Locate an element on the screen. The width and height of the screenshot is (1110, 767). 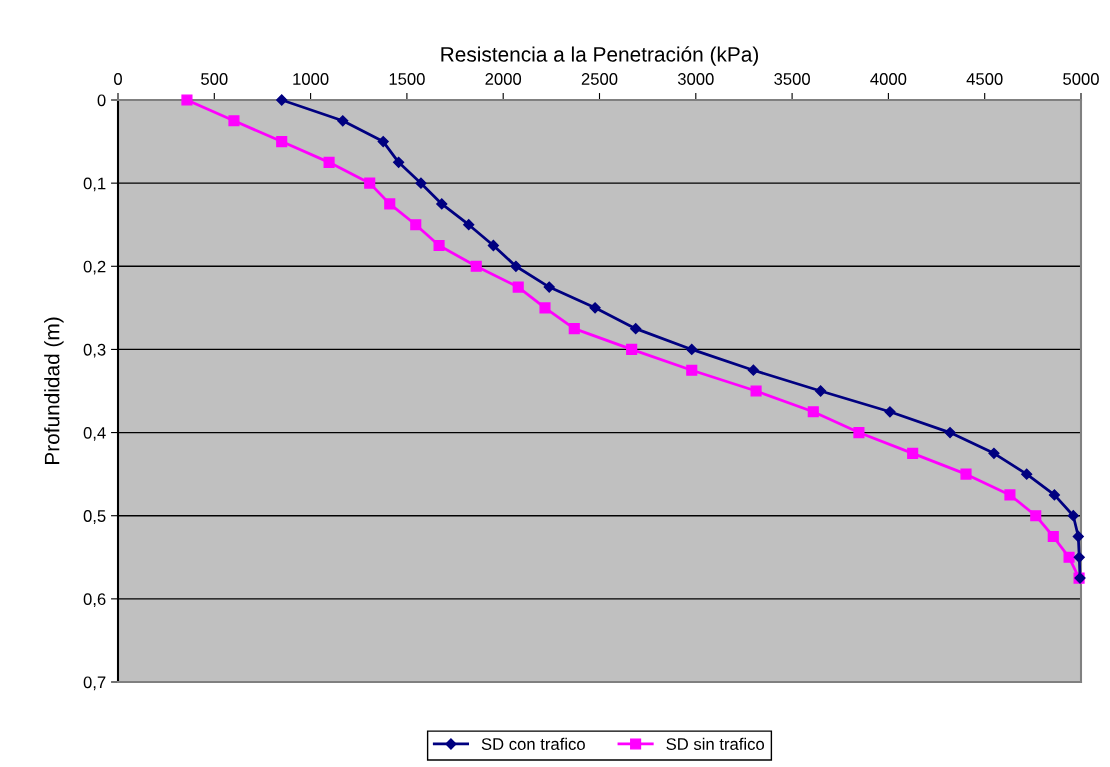
x-axis-title: Resistencia a la Penetración (kPa) is located at coordinates (600, 56).